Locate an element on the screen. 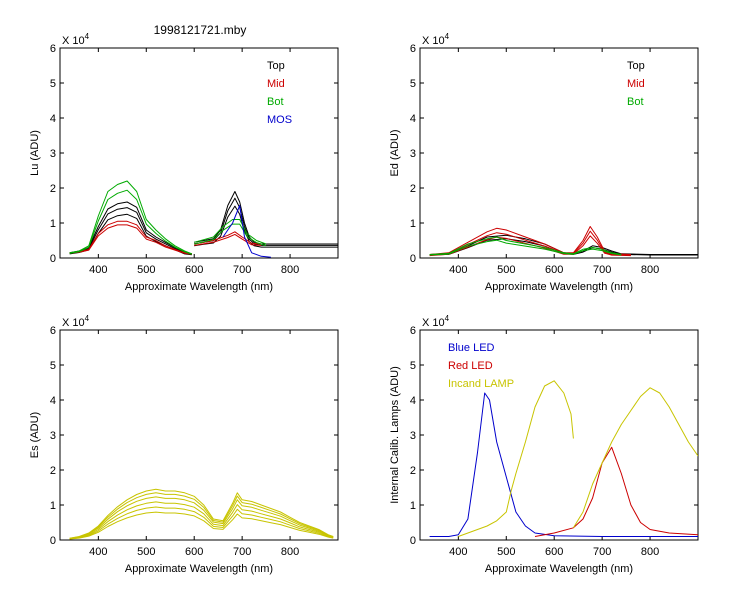 This screenshot has width=750, height=600. y-axis-label: Internal Calib. Lamps (ADU) is located at coordinates (395, 435).